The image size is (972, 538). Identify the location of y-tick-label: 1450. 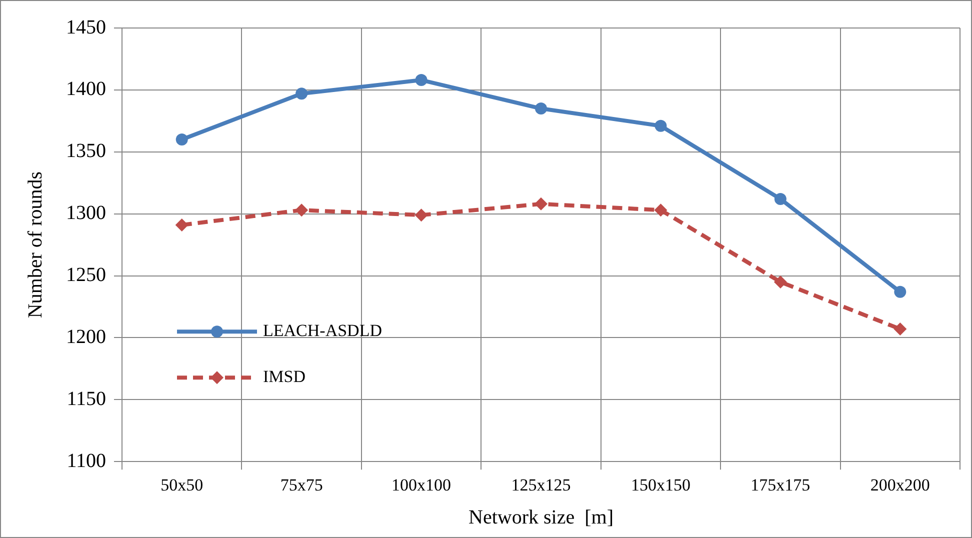
(86, 27).